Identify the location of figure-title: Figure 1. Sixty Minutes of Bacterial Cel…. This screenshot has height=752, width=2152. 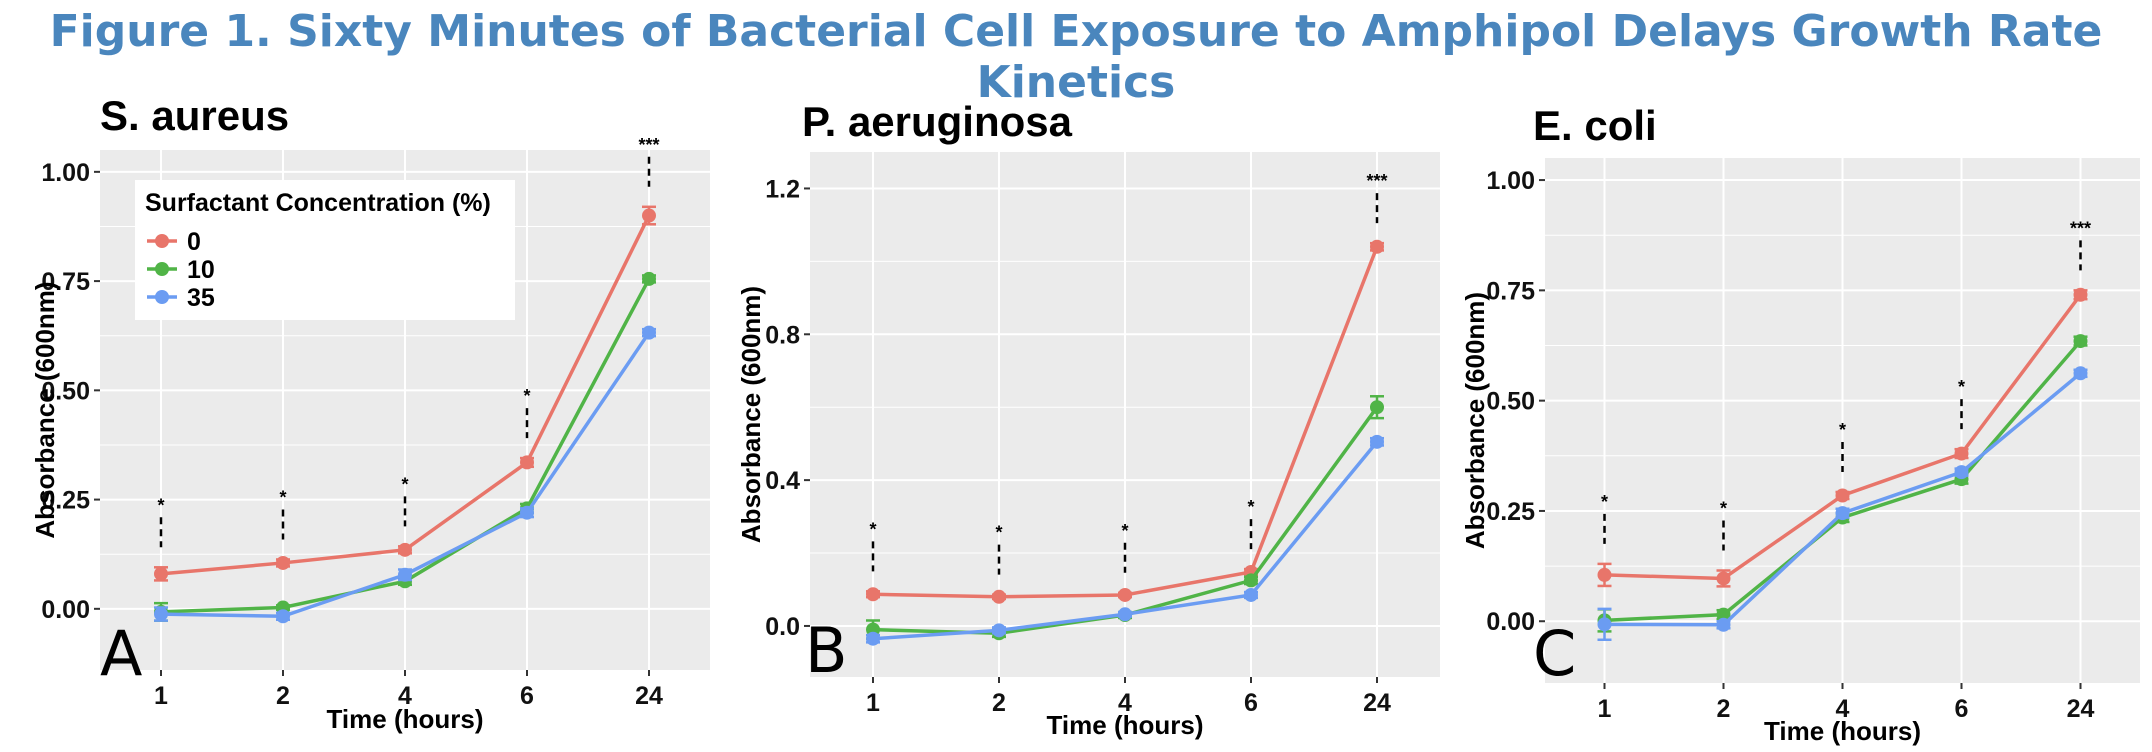
(1076, 57).